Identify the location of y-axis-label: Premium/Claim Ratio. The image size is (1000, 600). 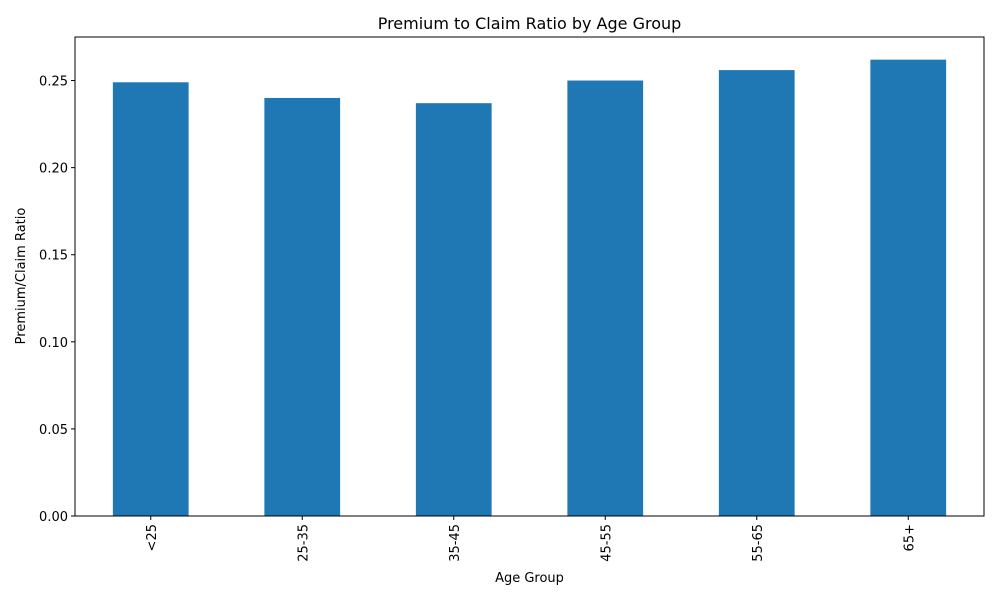
(21, 276).